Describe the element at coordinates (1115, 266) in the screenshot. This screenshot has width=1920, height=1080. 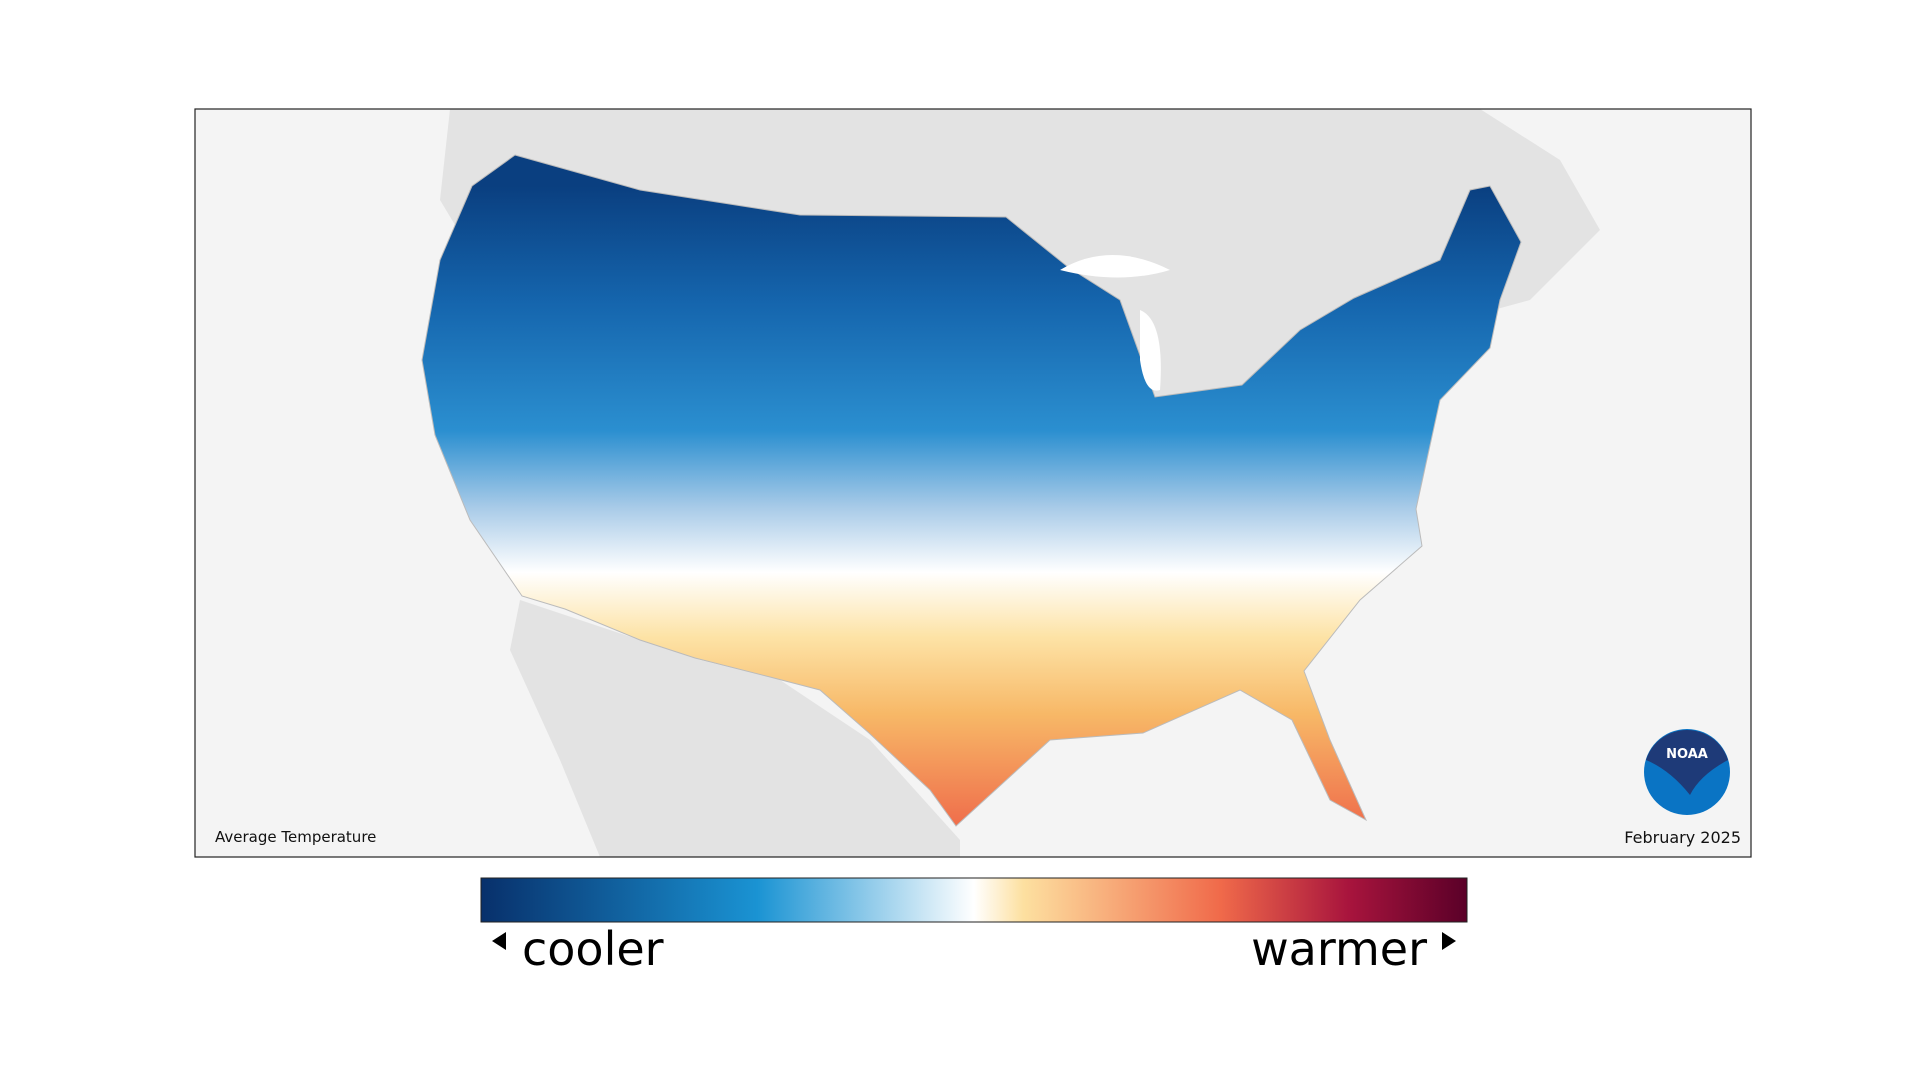
I see `lake-superior` at that location.